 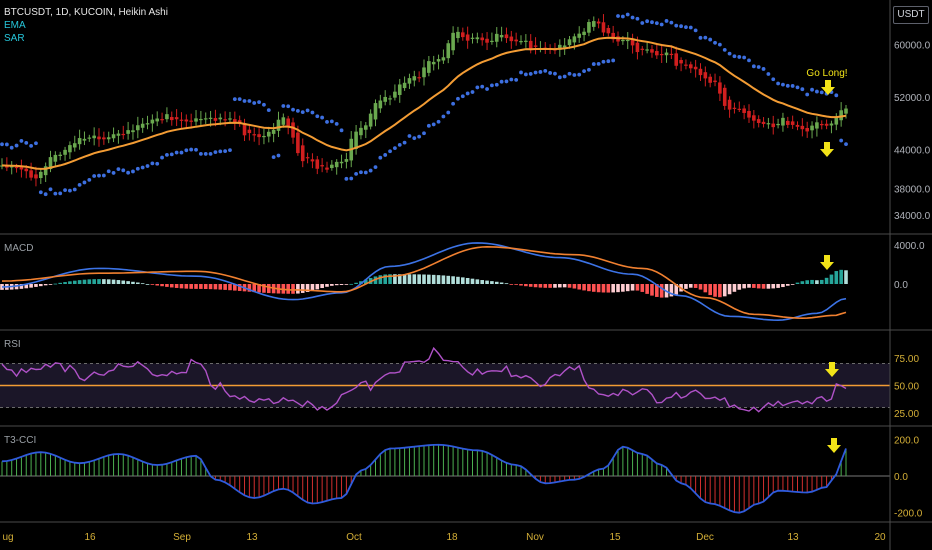 What do you see at coordinates (912, 150) in the screenshot?
I see `price-tick-label: 44000.0` at bounding box center [912, 150].